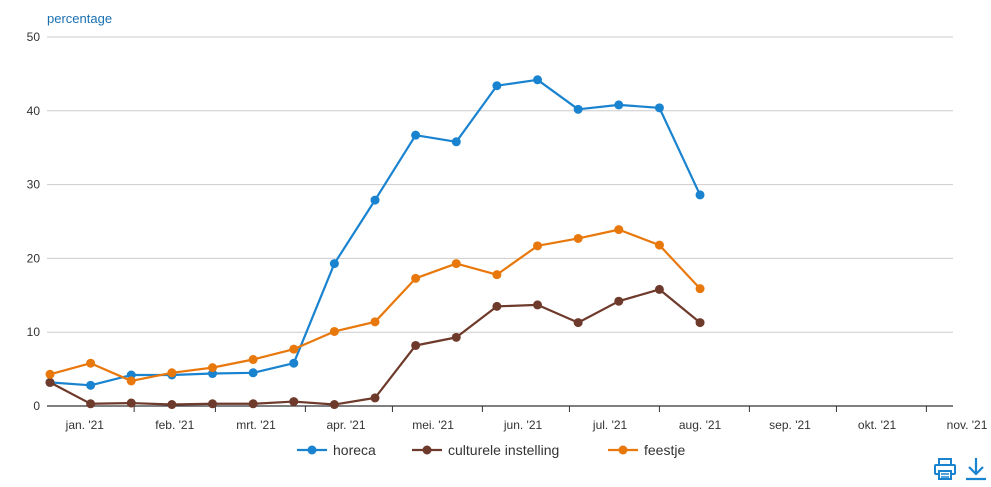  What do you see at coordinates (85, 425) in the screenshot?
I see `x-tick-label: jan. '21` at bounding box center [85, 425].